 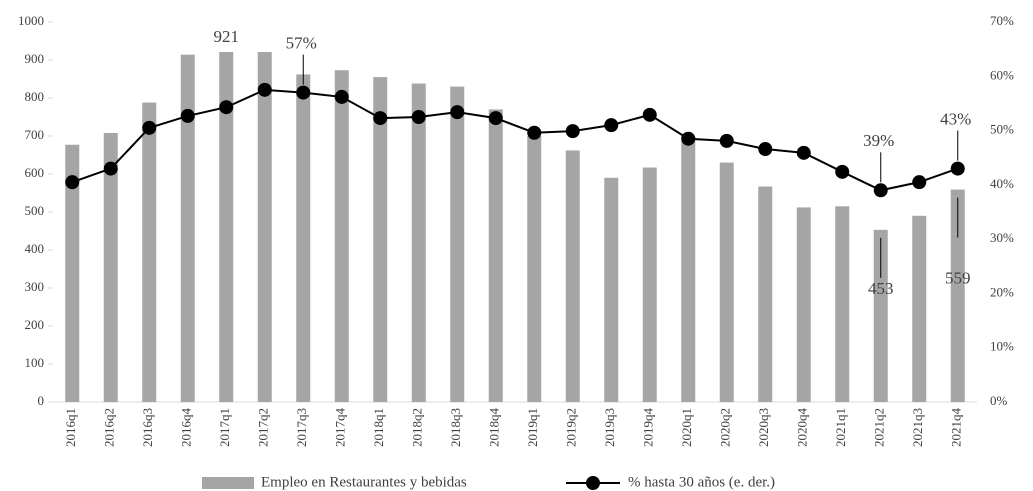 I want to click on legend-label: Empleo en Restaurantes y bebidas, so click(x=364, y=482).